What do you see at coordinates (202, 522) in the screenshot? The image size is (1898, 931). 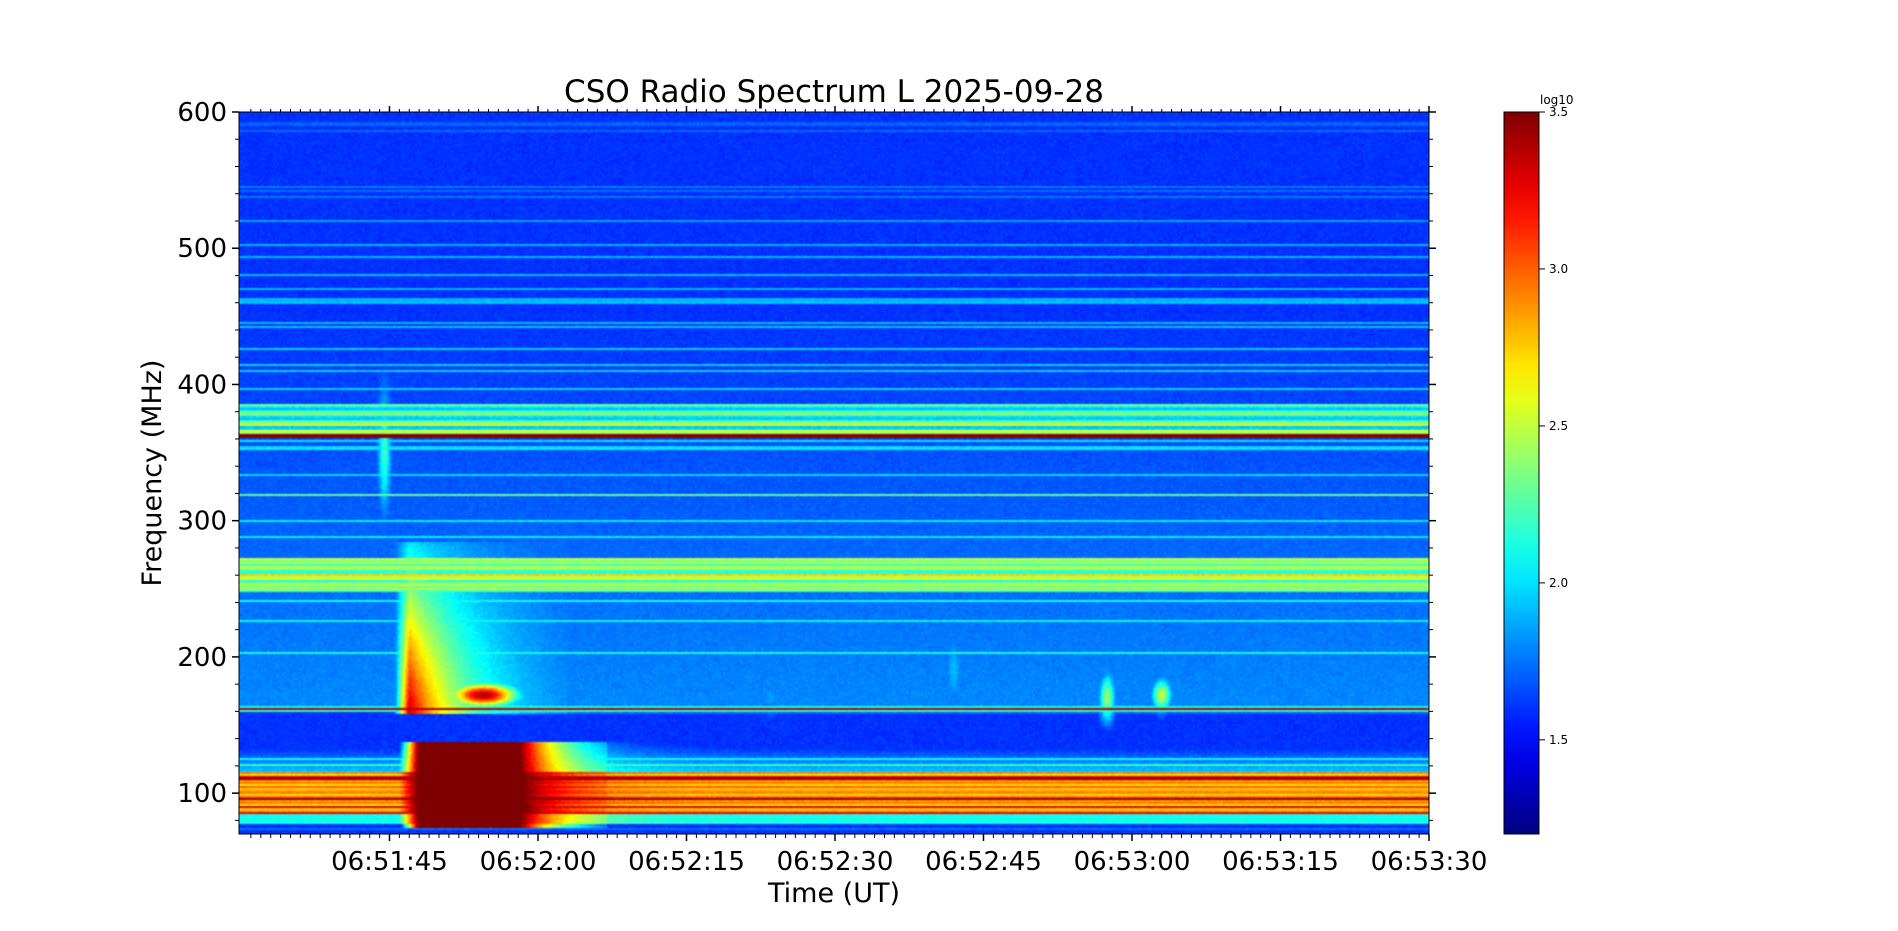 I see `y-tick-label: 300` at bounding box center [202, 522].